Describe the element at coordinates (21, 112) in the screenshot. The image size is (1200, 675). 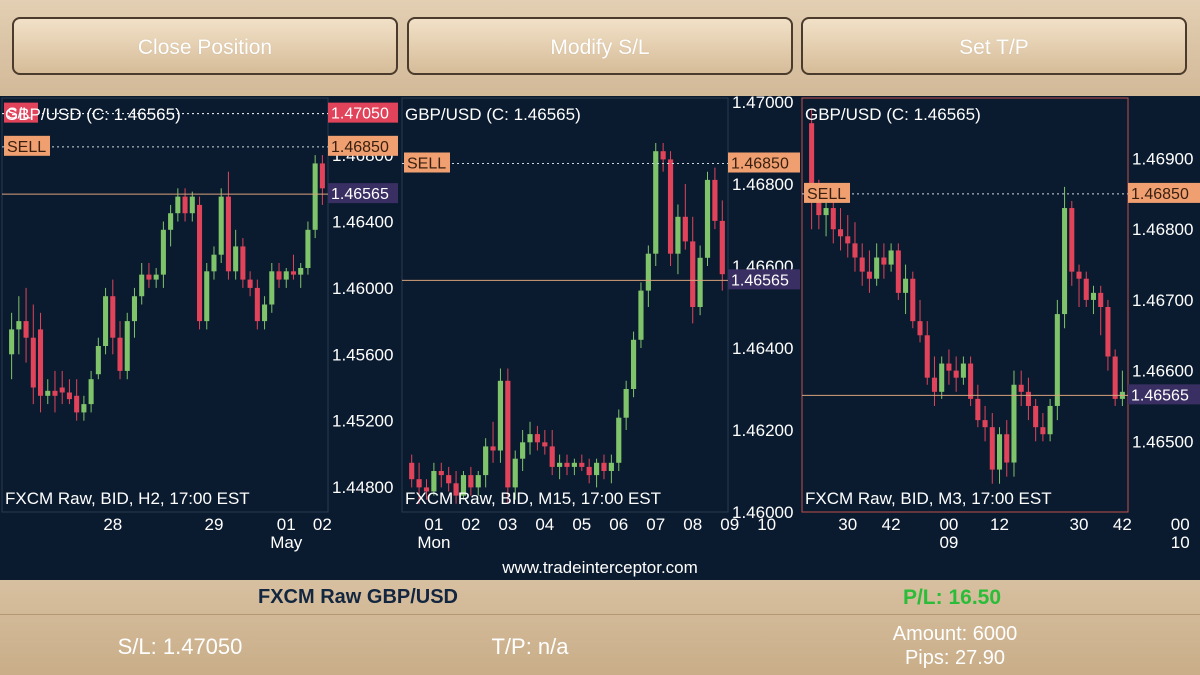
I see `sl-label-bg` at that location.